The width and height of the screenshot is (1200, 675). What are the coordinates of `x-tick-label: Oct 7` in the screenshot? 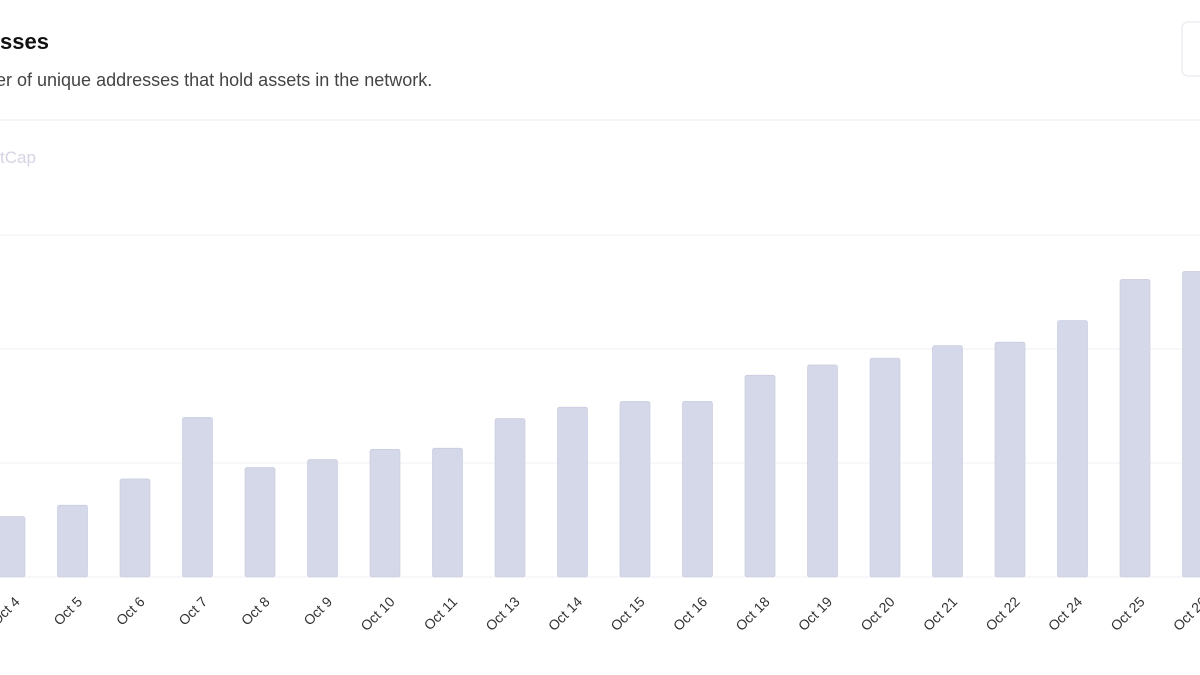 It's located at (192, 610).